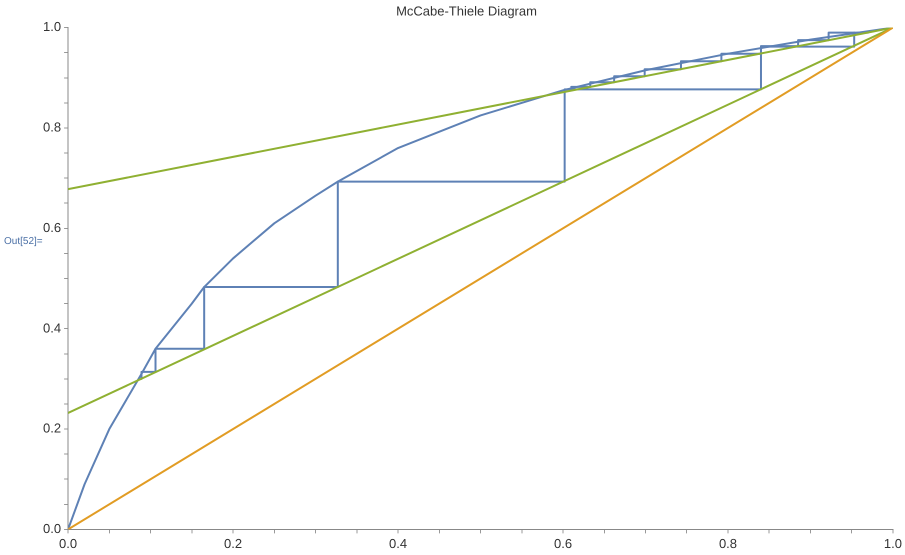 Image resolution: width=905 pixels, height=555 pixels. What do you see at coordinates (52, 127) in the screenshot?
I see `y-tick-label: 0.8` at bounding box center [52, 127].